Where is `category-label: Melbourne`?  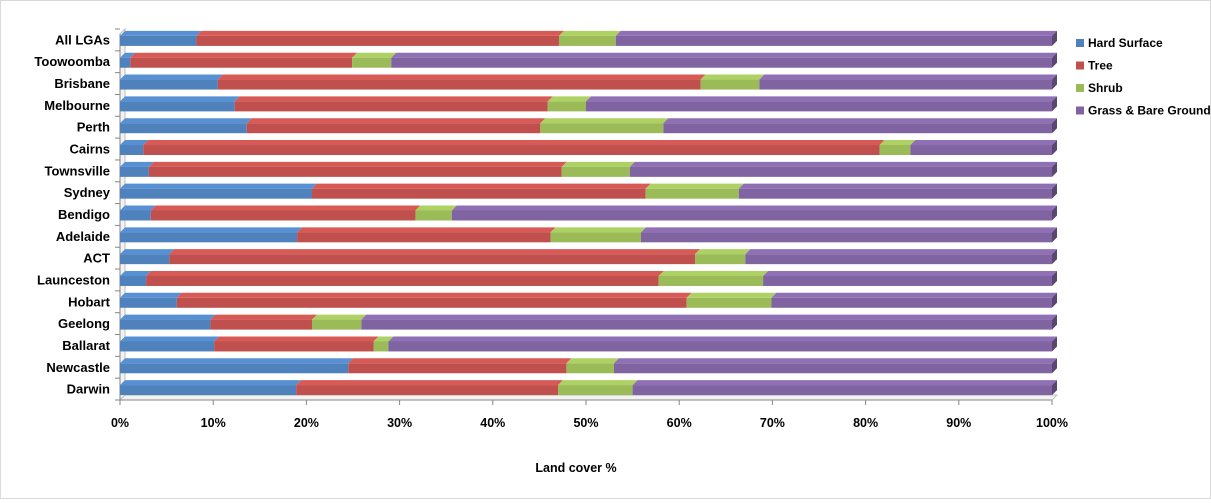
category-label: Melbourne is located at coordinates (77, 105).